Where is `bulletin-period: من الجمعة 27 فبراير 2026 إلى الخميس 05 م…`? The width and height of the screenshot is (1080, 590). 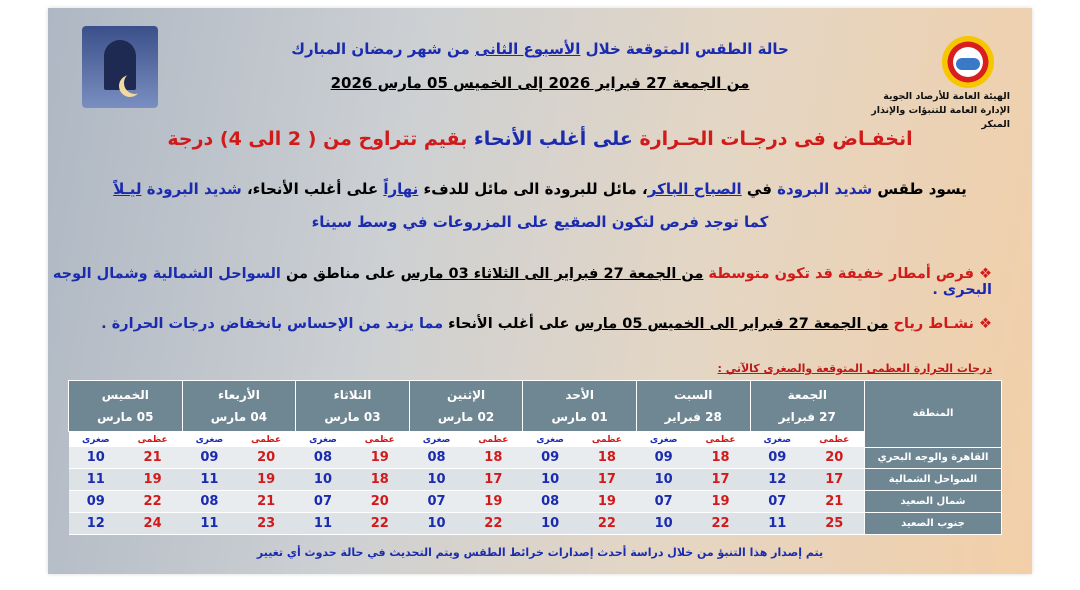
bulletin-period: من الجمعة 27 فبراير 2026 إلى الخميس 05 م… is located at coordinates (540, 83).